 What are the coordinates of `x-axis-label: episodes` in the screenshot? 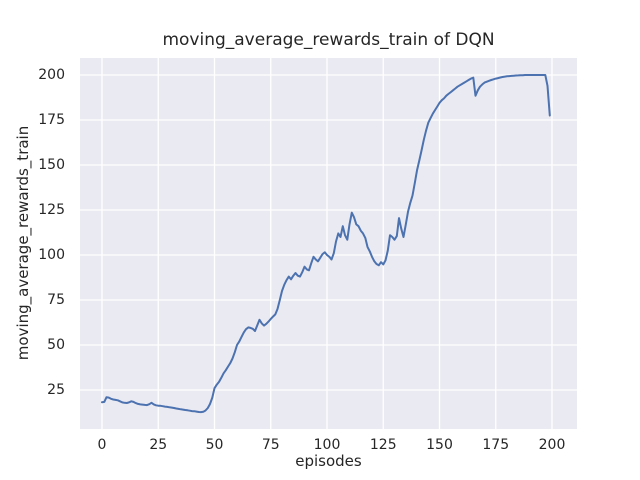 It's located at (328, 461).